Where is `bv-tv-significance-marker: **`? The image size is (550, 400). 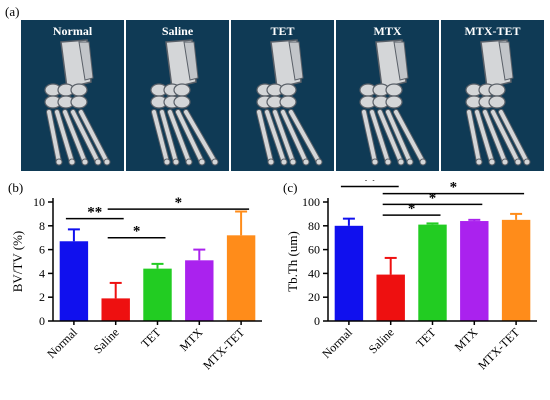 bv-tv-significance-marker: ** is located at coordinates (94, 213).